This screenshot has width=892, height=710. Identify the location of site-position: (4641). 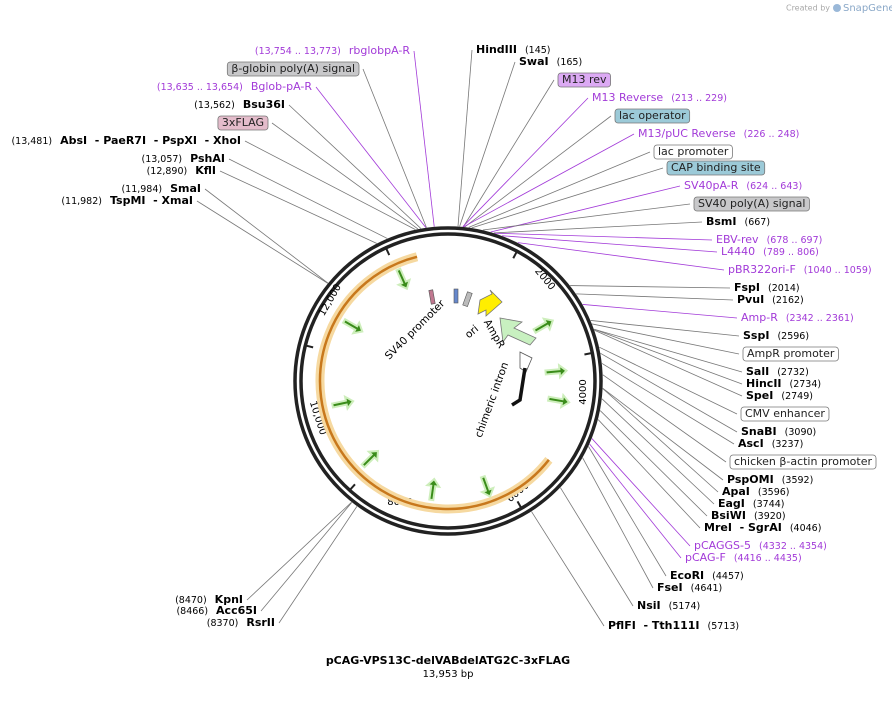
(707, 588).